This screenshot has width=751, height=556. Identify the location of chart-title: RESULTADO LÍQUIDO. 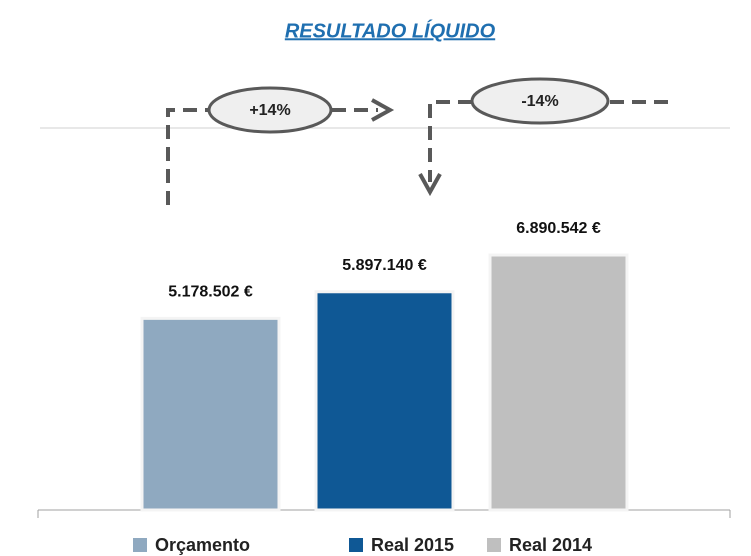
(390, 30).